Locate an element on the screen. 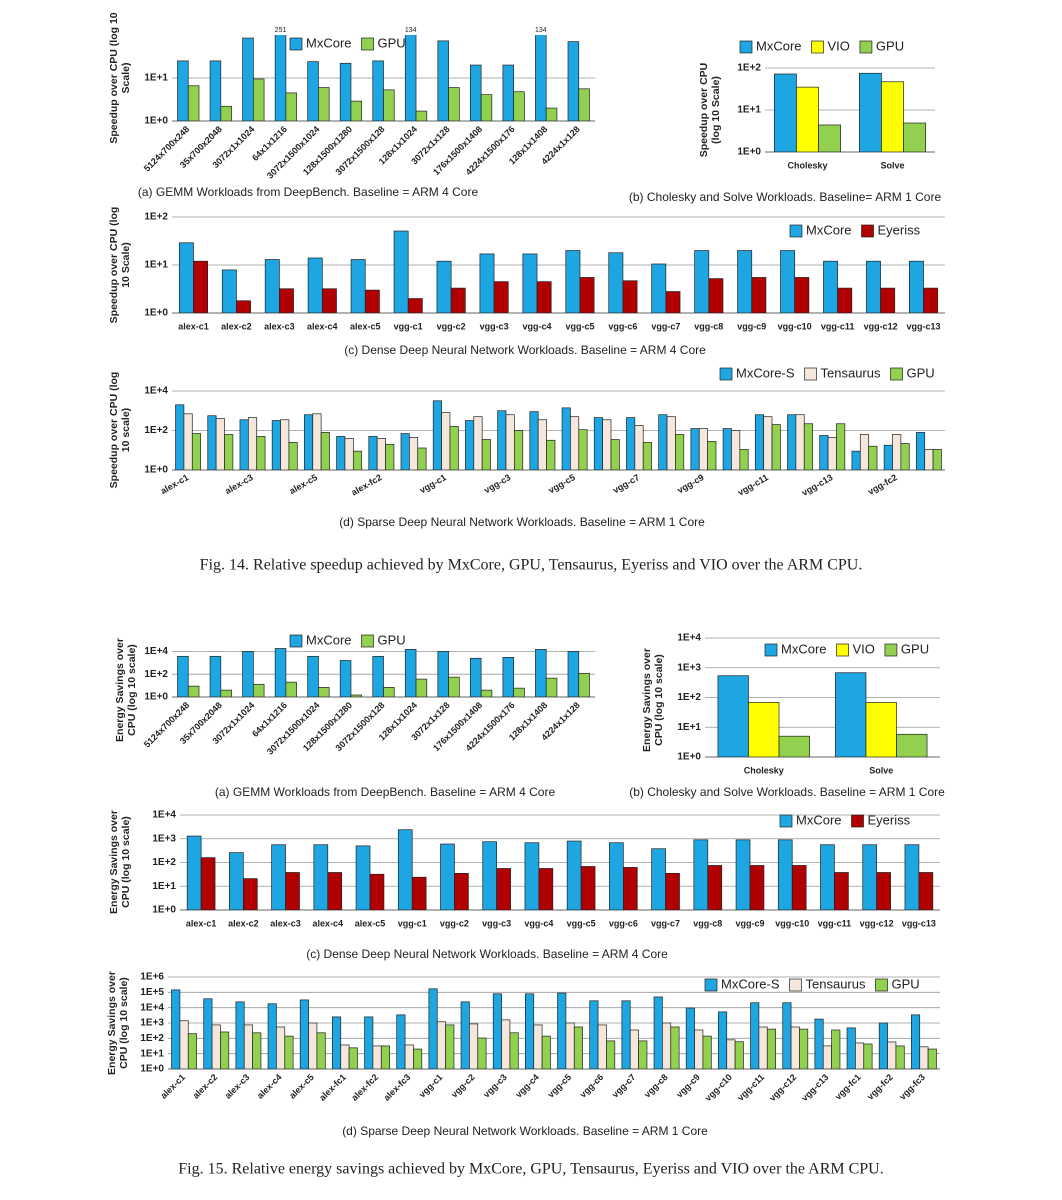 The image size is (1062, 1200). bars is located at coordinates (560, 869).